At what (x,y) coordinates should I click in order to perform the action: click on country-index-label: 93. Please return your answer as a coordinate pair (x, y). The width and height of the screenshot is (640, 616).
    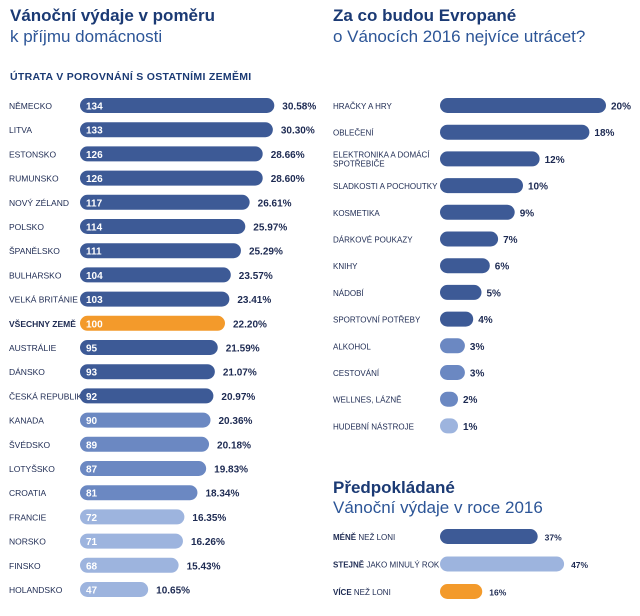
    Looking at the image, I should click on (92, 373).